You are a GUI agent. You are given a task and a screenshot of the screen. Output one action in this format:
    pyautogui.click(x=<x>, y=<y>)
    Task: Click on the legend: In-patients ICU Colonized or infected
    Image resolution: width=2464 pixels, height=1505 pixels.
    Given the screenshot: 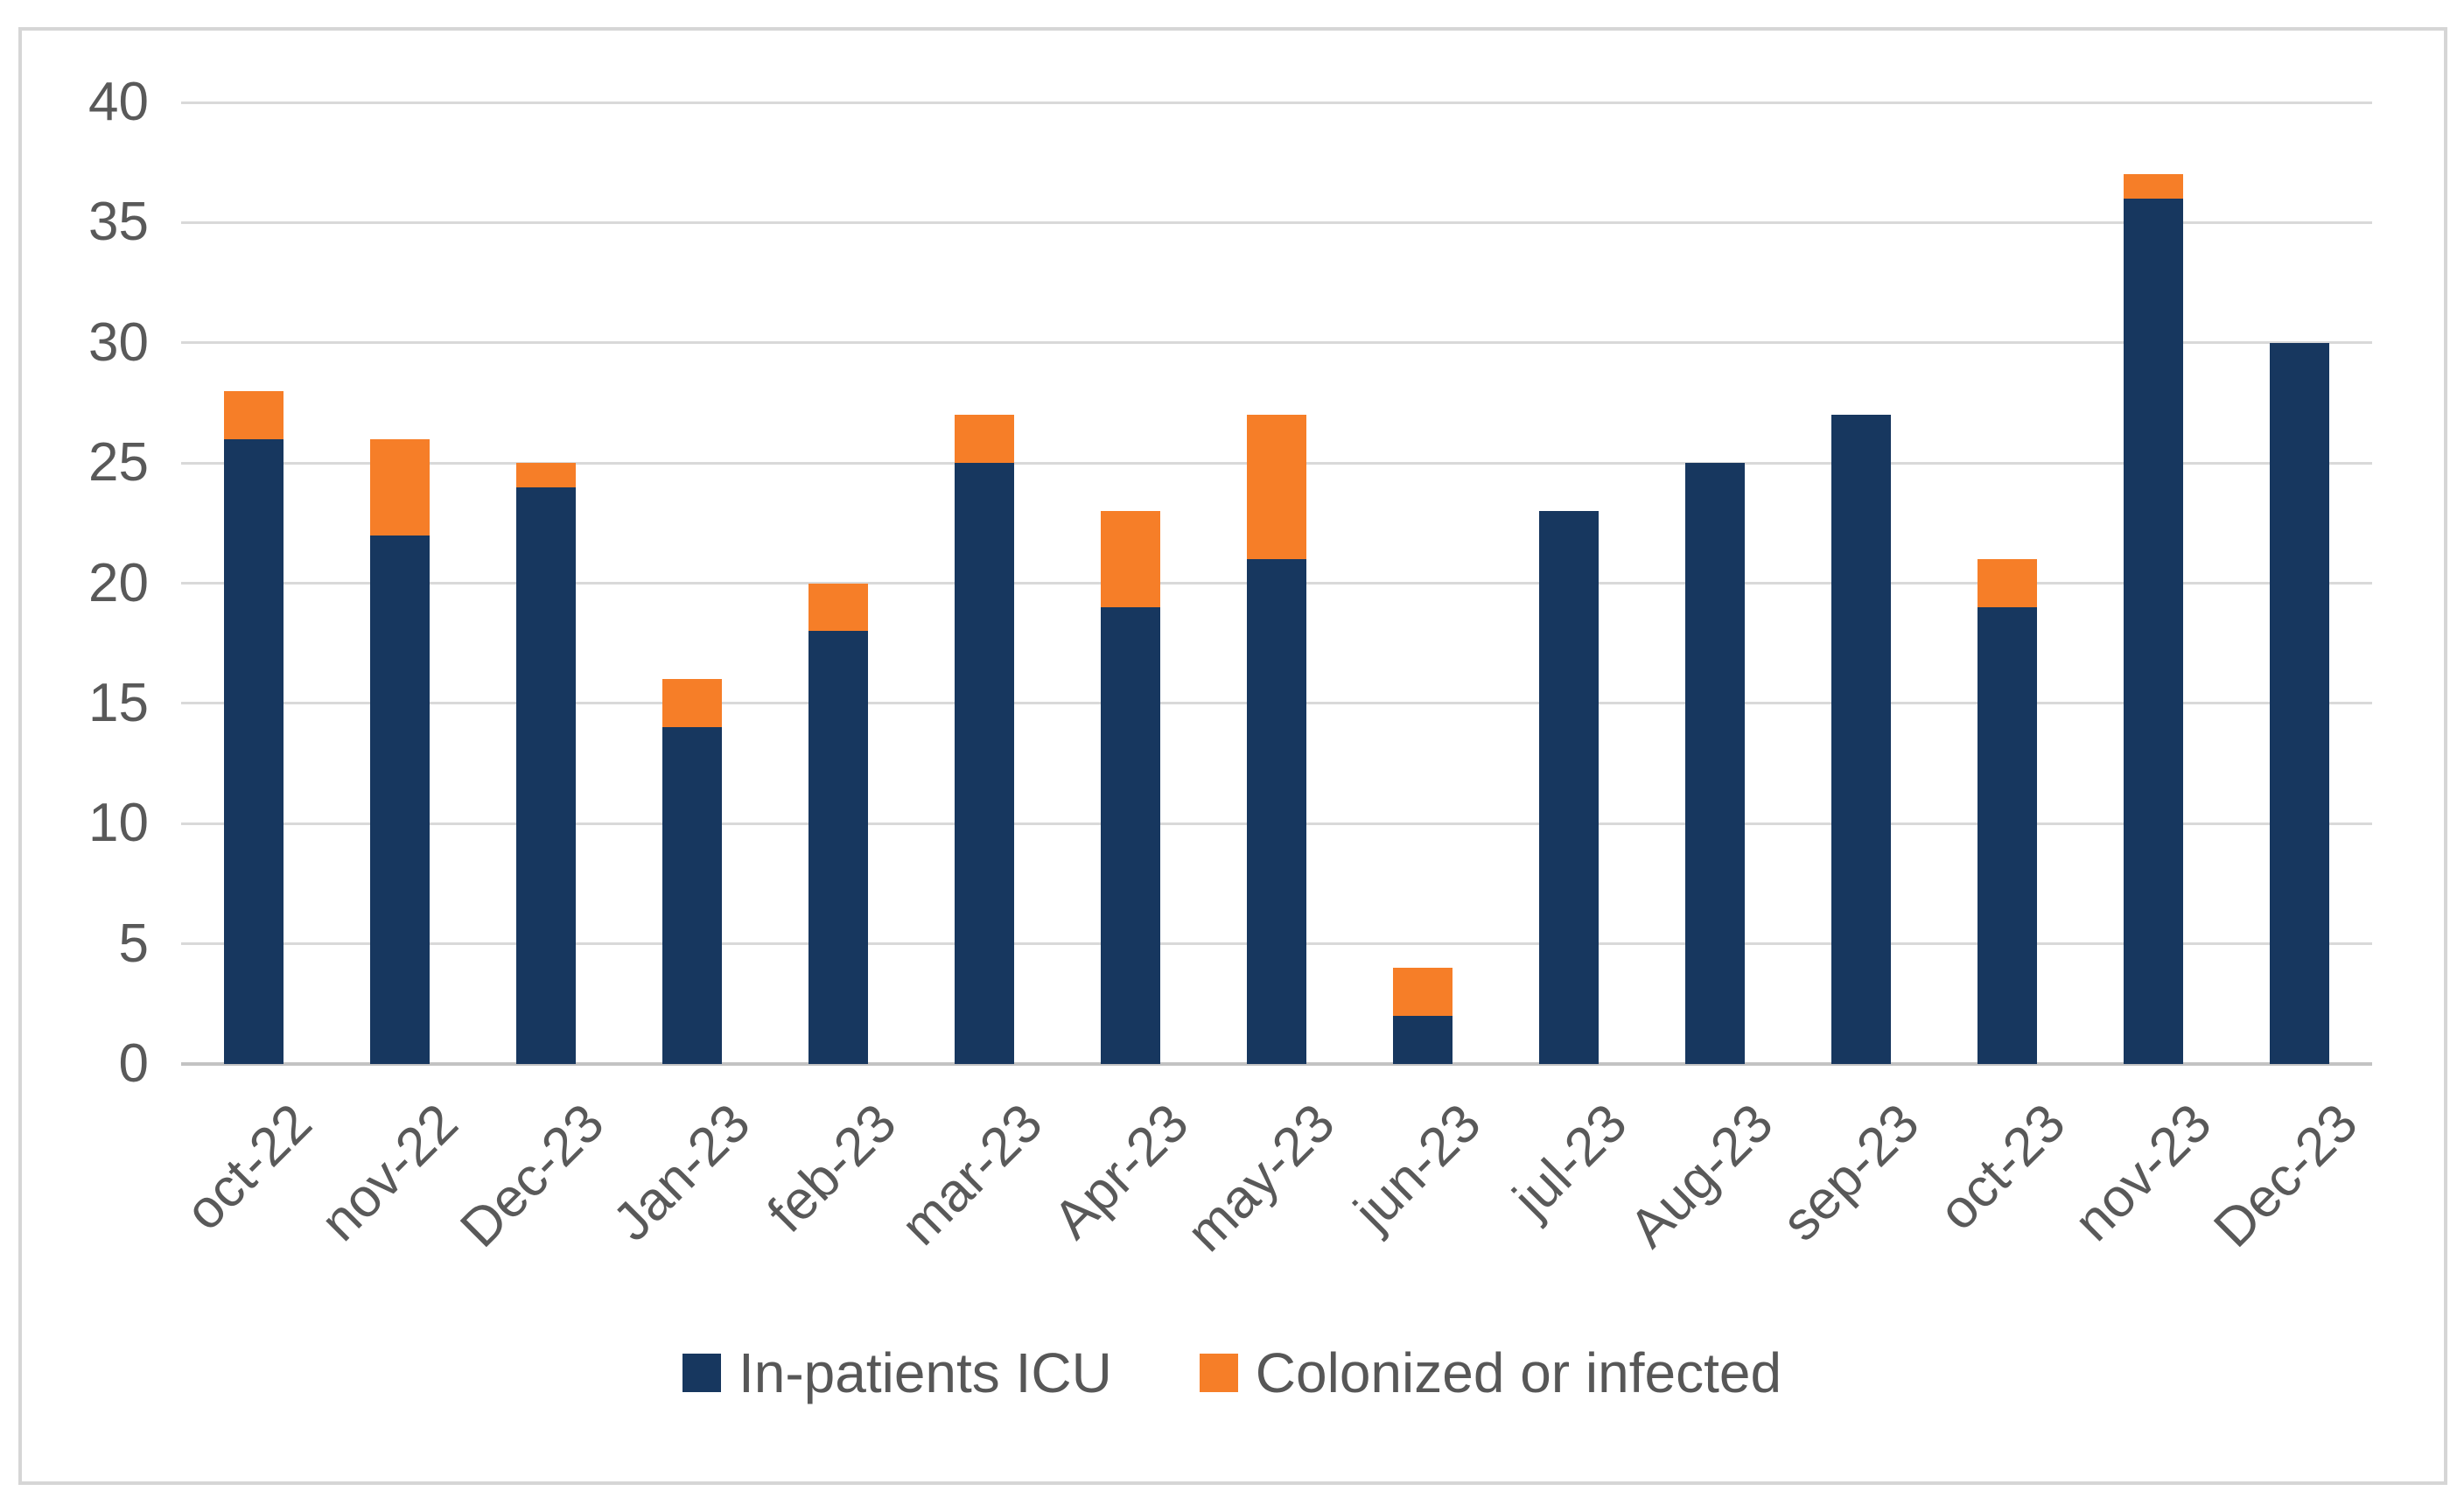 What is the action you would take?
    pyautogui.click(x=1232, y=1372)
    